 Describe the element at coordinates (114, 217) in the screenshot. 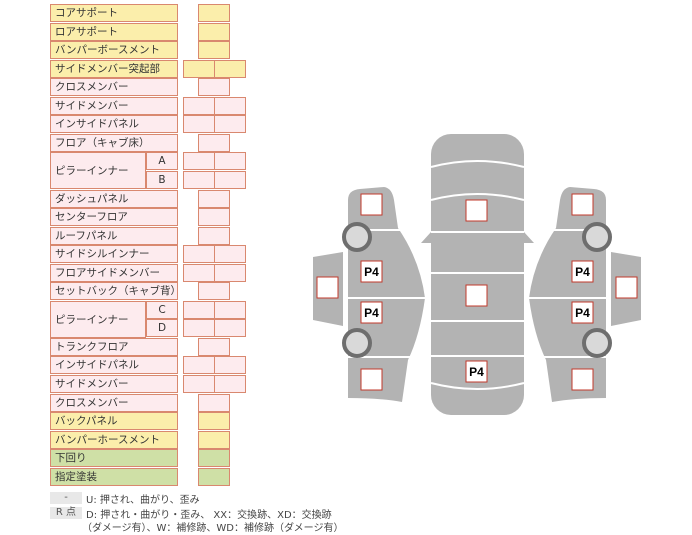

I see `row-label: センターフロア` at that location.